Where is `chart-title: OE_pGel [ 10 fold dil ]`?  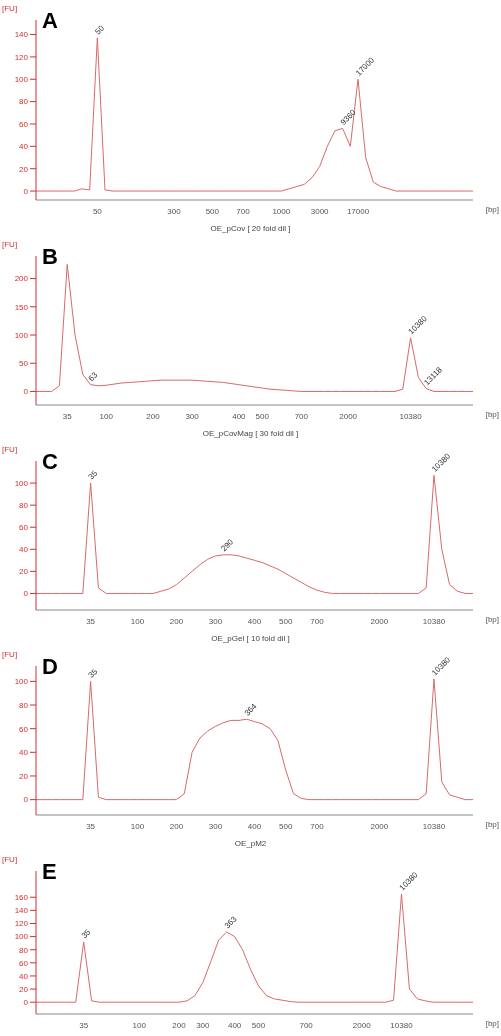
chart-title: OE_pGel [ 10 fold dil ] is located at coordinates (250, 639).